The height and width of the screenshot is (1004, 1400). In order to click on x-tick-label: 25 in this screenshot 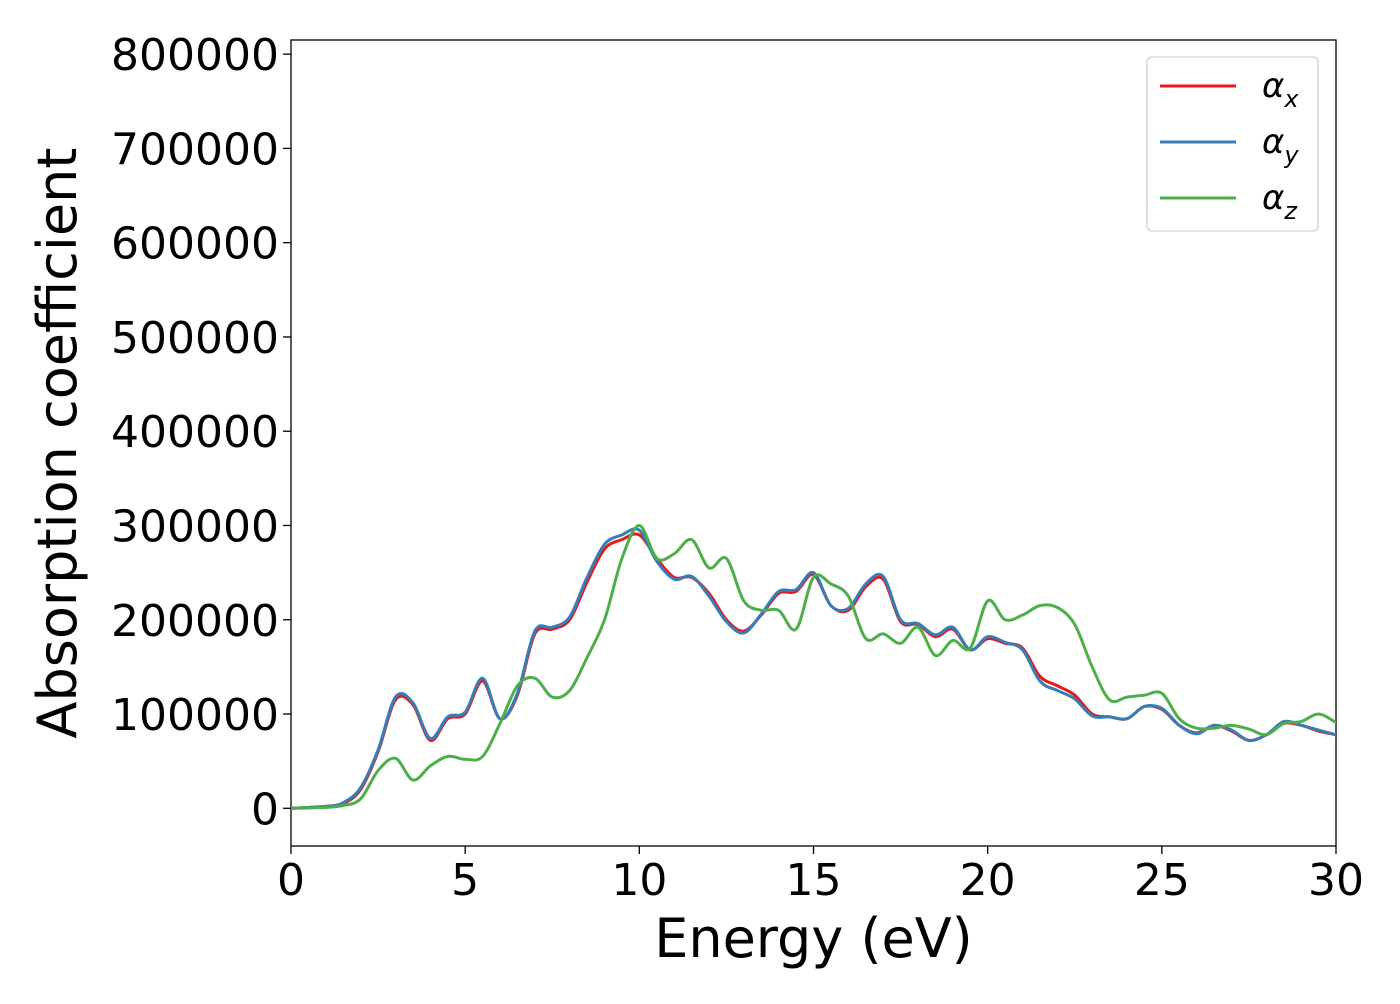, I will do `click(1162, 880)`.